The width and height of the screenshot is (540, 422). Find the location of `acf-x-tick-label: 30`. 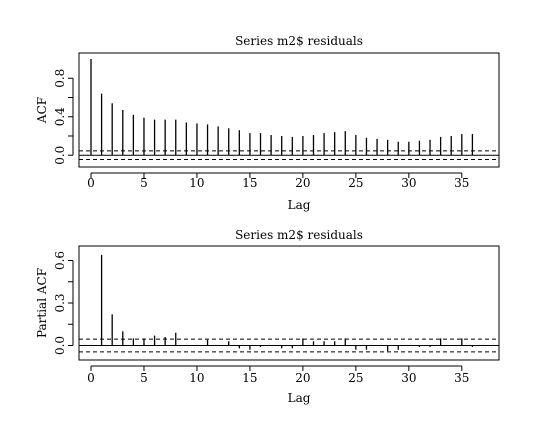

acf-x-tick-label: 30 is located at coordinates (408, 183).